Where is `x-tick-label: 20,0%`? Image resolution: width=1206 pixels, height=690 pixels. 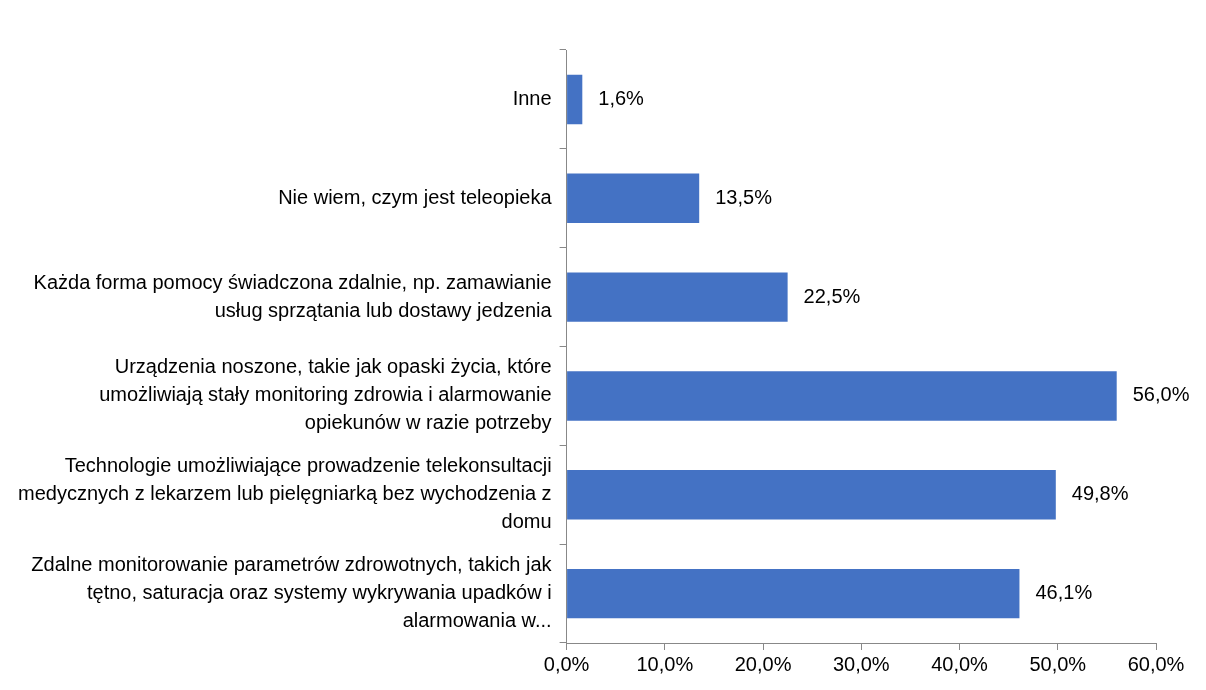 x-tick-label: 20,0% is located at coordinates (763, 663).